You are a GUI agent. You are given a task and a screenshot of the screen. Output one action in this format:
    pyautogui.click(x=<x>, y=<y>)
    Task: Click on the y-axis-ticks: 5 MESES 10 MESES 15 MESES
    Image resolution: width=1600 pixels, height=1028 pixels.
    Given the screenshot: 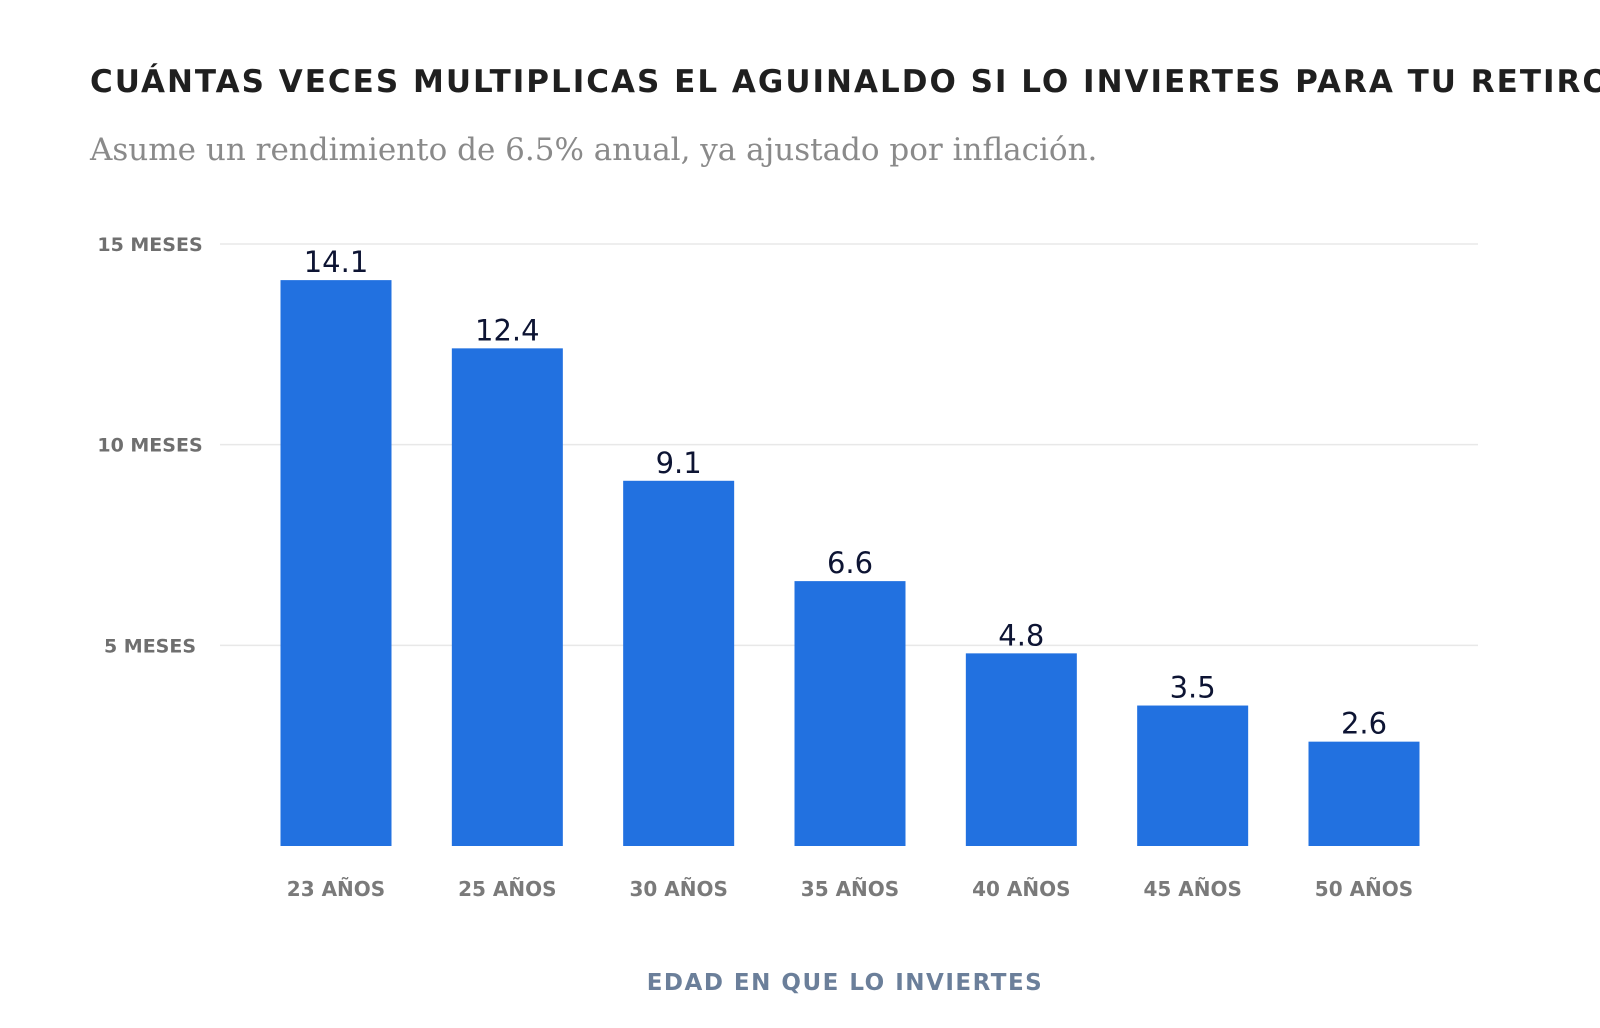 What is the action you would take?
    pyautogui.click(x=149, y=445)
    